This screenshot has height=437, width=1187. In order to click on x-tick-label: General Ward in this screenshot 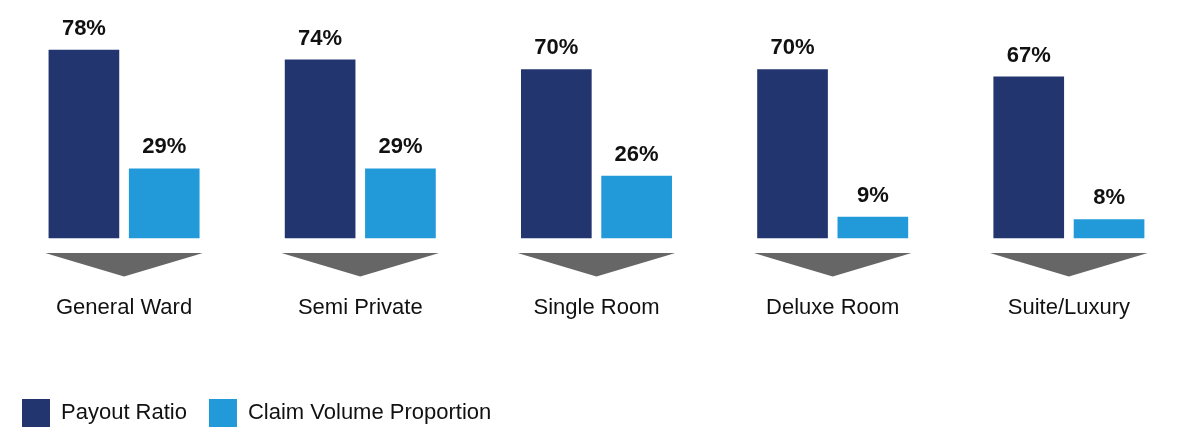, I will do `click(124, 306)`.